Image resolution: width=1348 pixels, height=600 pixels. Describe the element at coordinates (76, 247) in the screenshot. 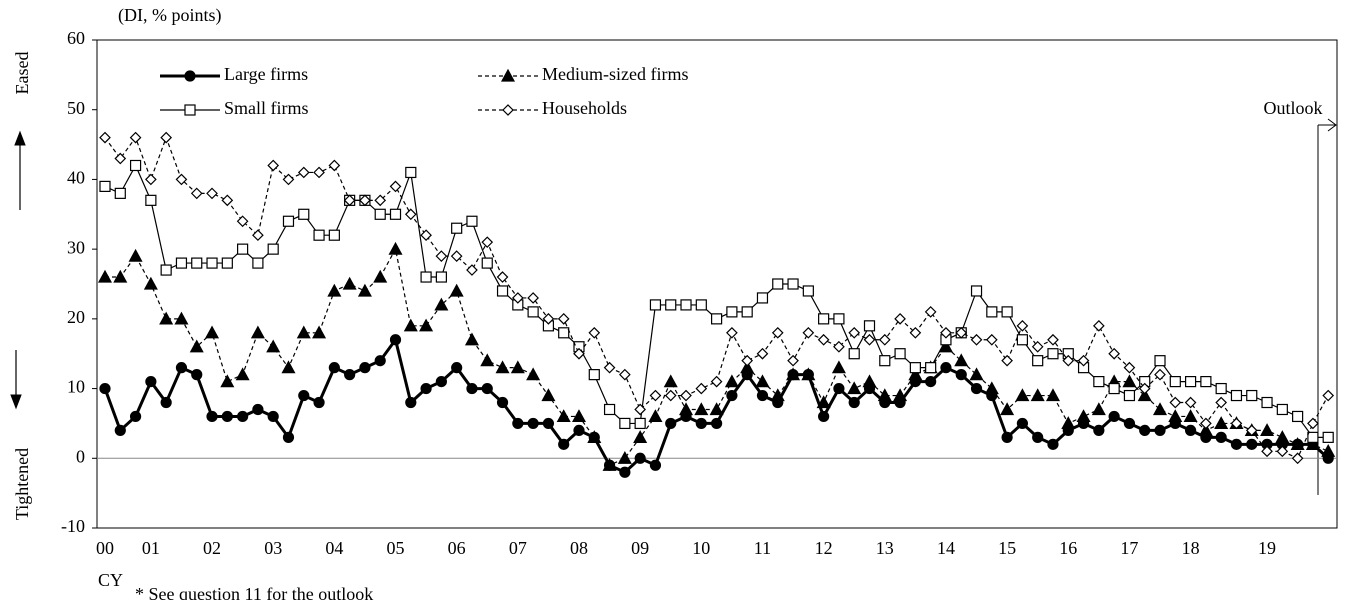

I see `y-tick-label: 30` at that location.